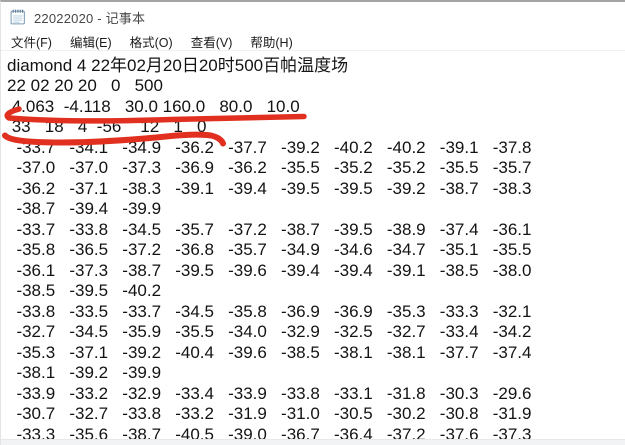 The width and height of the screenshot is (625, 445). Describe the element at coordinates (271, 42) in the screenshot. I see `menu-help: 帮助(H)` at that location.